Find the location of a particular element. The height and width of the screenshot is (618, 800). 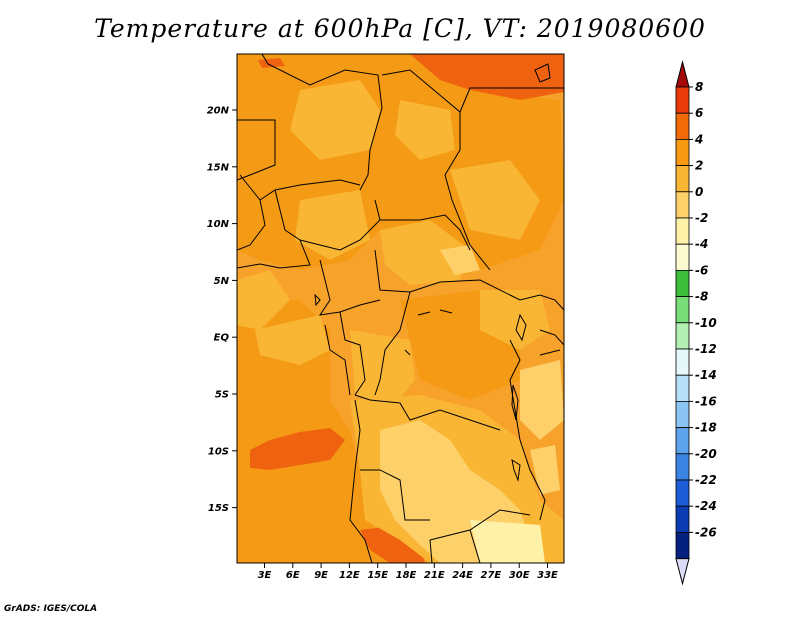

colorbar-label: -10 is located at coordinates (706, 323).